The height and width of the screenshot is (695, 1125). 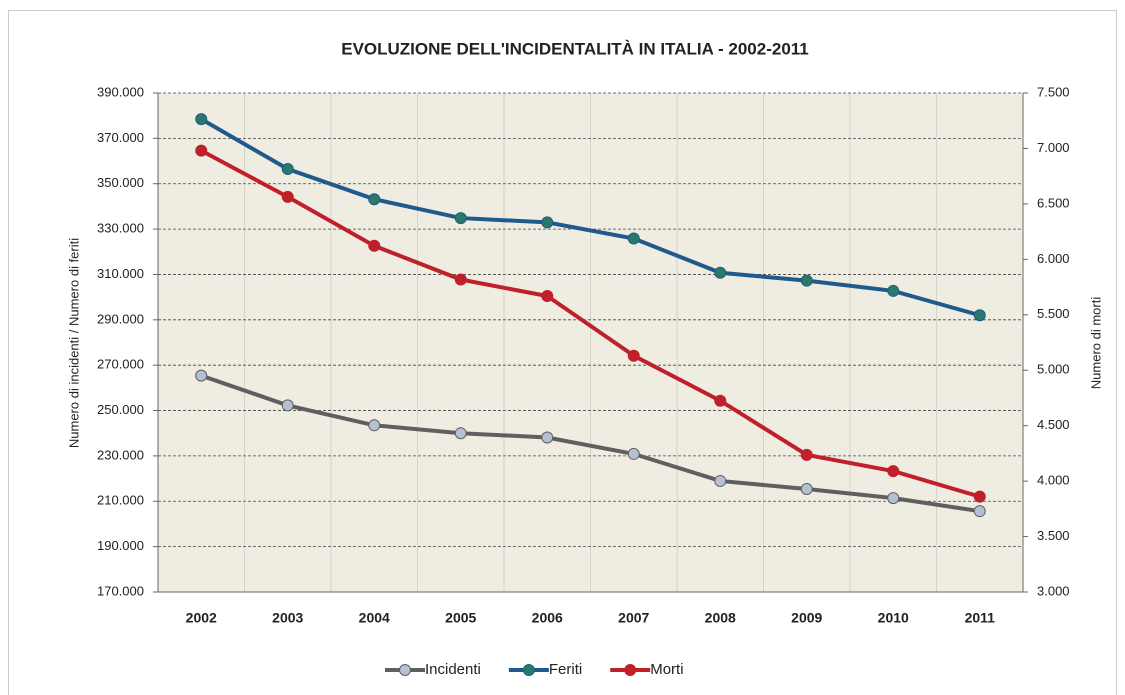 I want to click on y2-tick-label: 4.000, so click(x=1053, y=480).